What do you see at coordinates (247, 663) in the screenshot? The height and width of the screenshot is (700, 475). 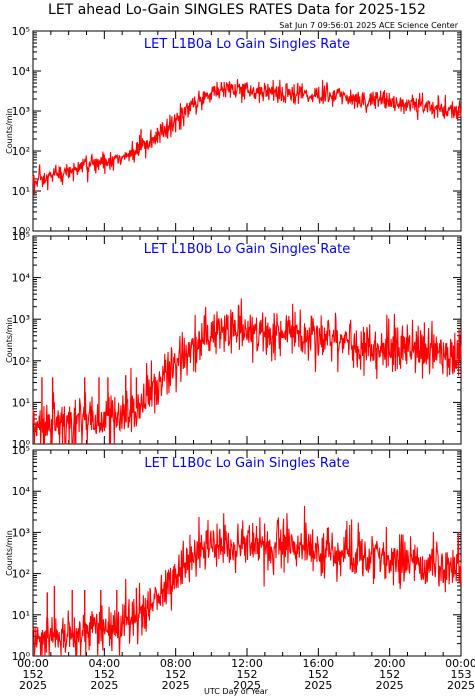 I see `x-tick-label-time: 12:00` at bounding box center [247, 663].